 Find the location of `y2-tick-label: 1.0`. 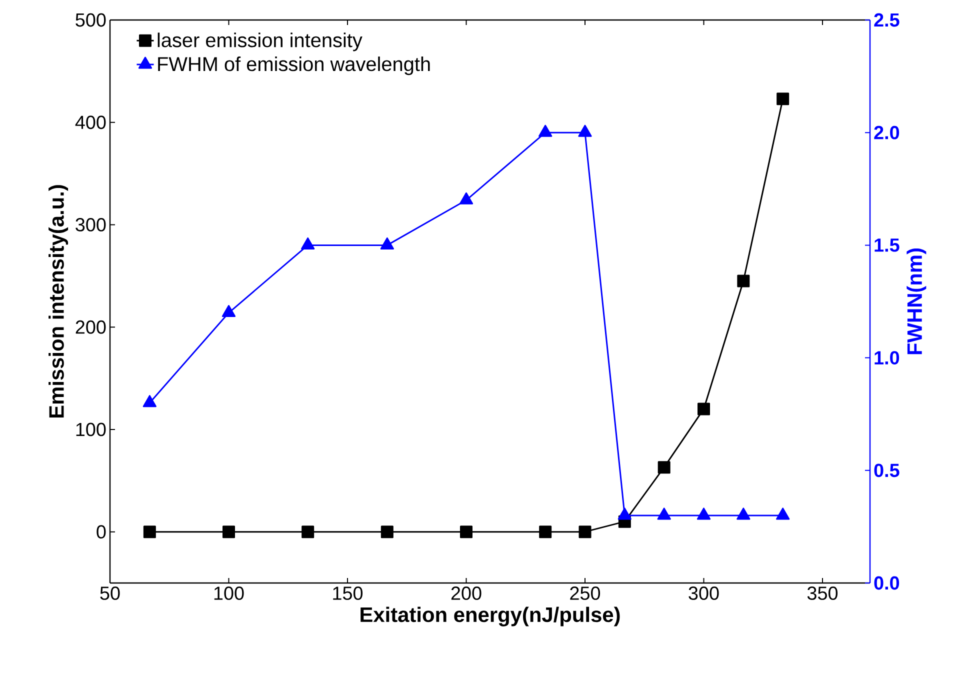

y2-tick-label: 1.0 is located at coordinates (887, 357).